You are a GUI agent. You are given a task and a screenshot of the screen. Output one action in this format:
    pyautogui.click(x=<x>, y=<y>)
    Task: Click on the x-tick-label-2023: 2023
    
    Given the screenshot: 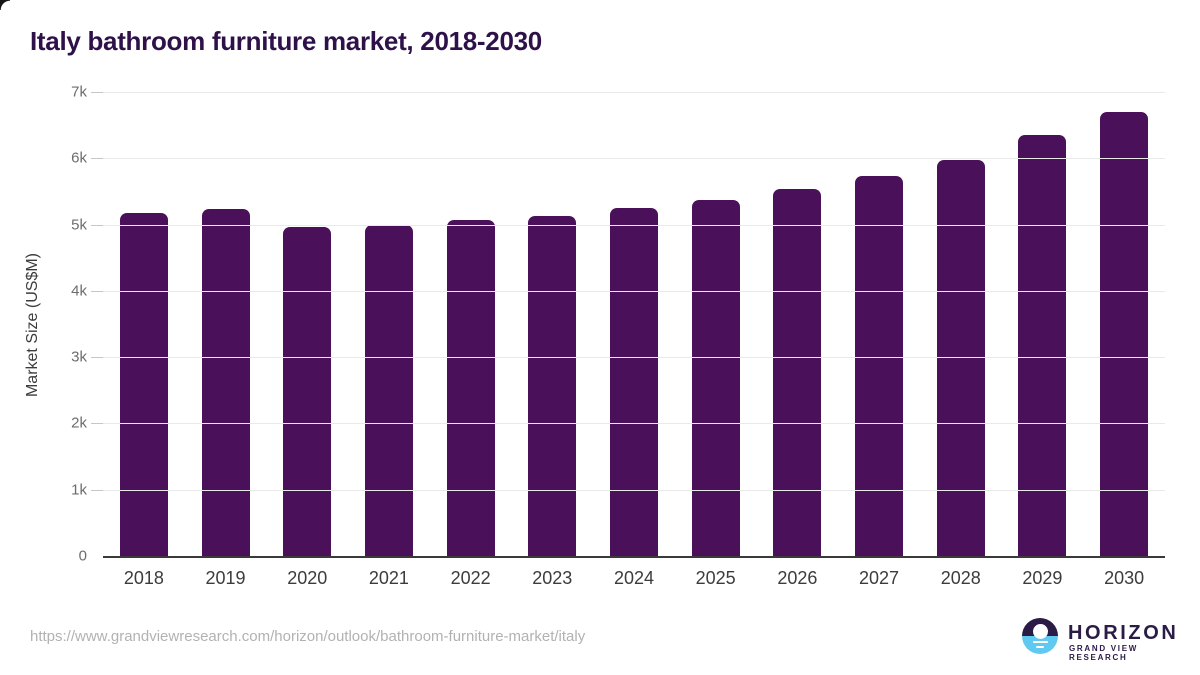 What is the action you would take?
    pyautogui.click(x=552, y=578)
    